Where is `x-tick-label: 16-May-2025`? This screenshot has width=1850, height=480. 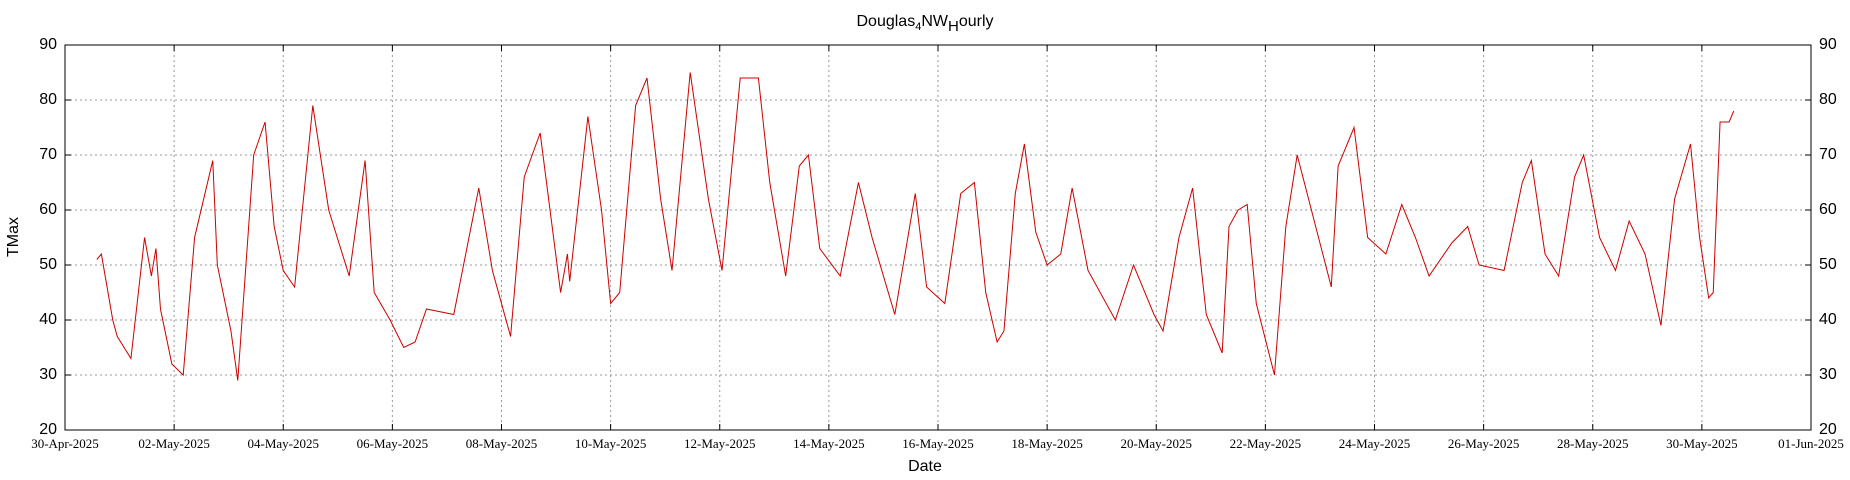 x-tick-label: 16-May-2025 is located at coordinates (938, 443).